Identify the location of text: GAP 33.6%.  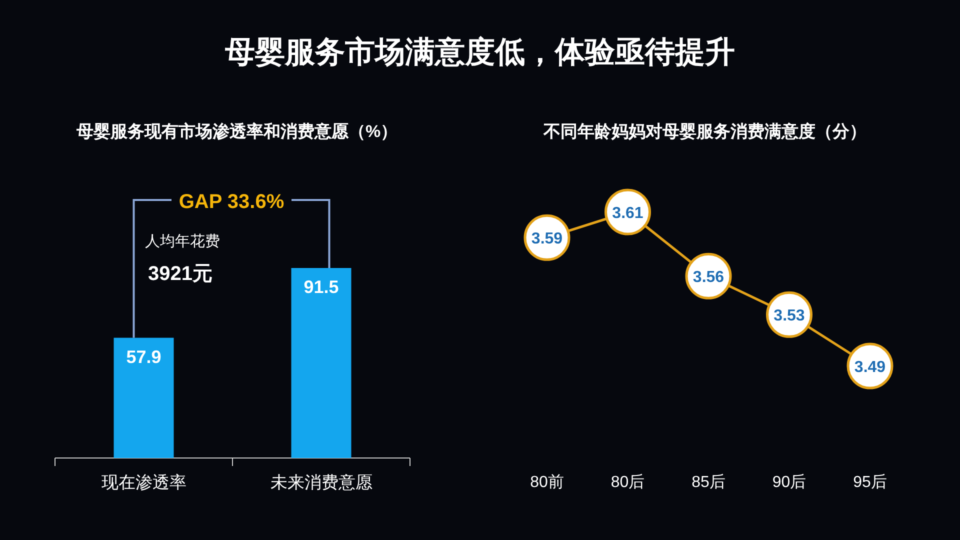
(231, 202).